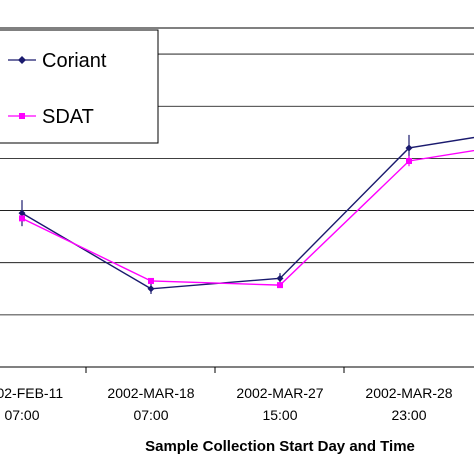  What do you see at coordinates (279, 393) in the screenshot?
I see `x-tick-label-2: 2002-MAR-27` at bounding box center [279, 393].